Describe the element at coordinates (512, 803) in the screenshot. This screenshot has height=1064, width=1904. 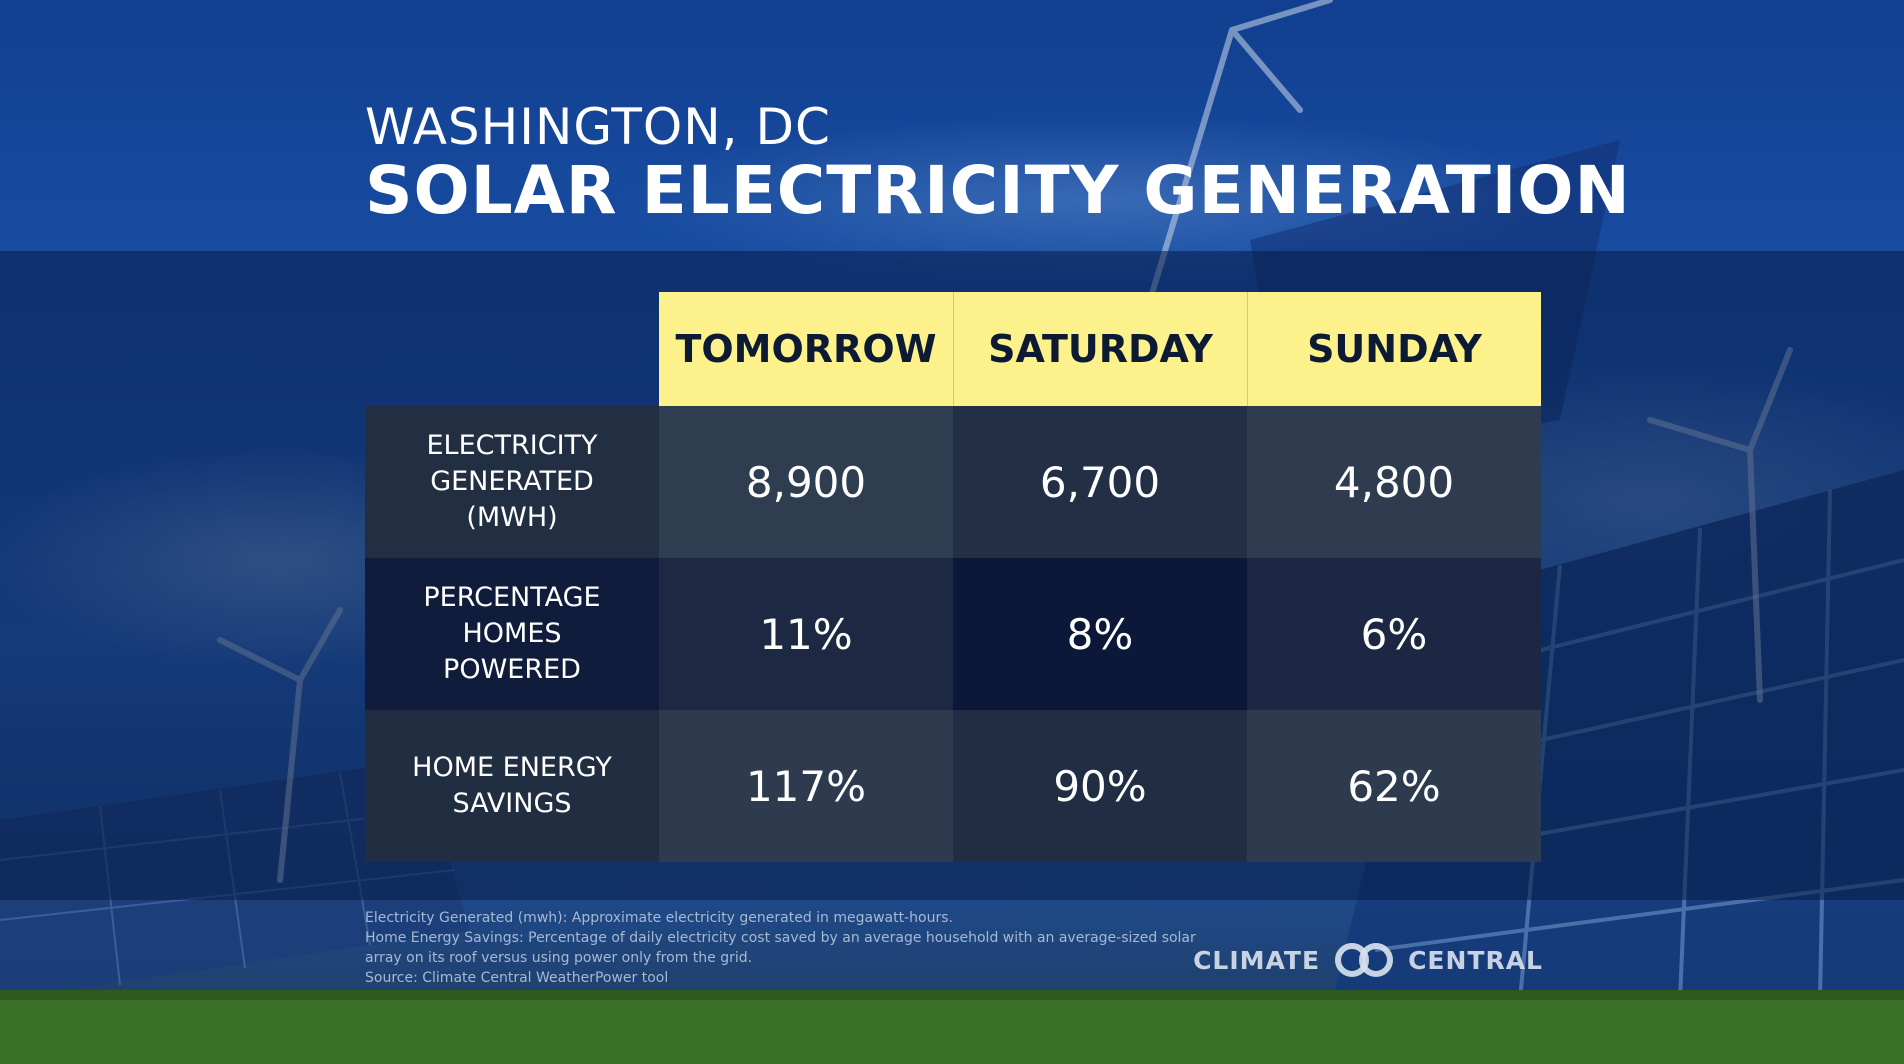
I see `row-label-line: SAVINGS` at that location.